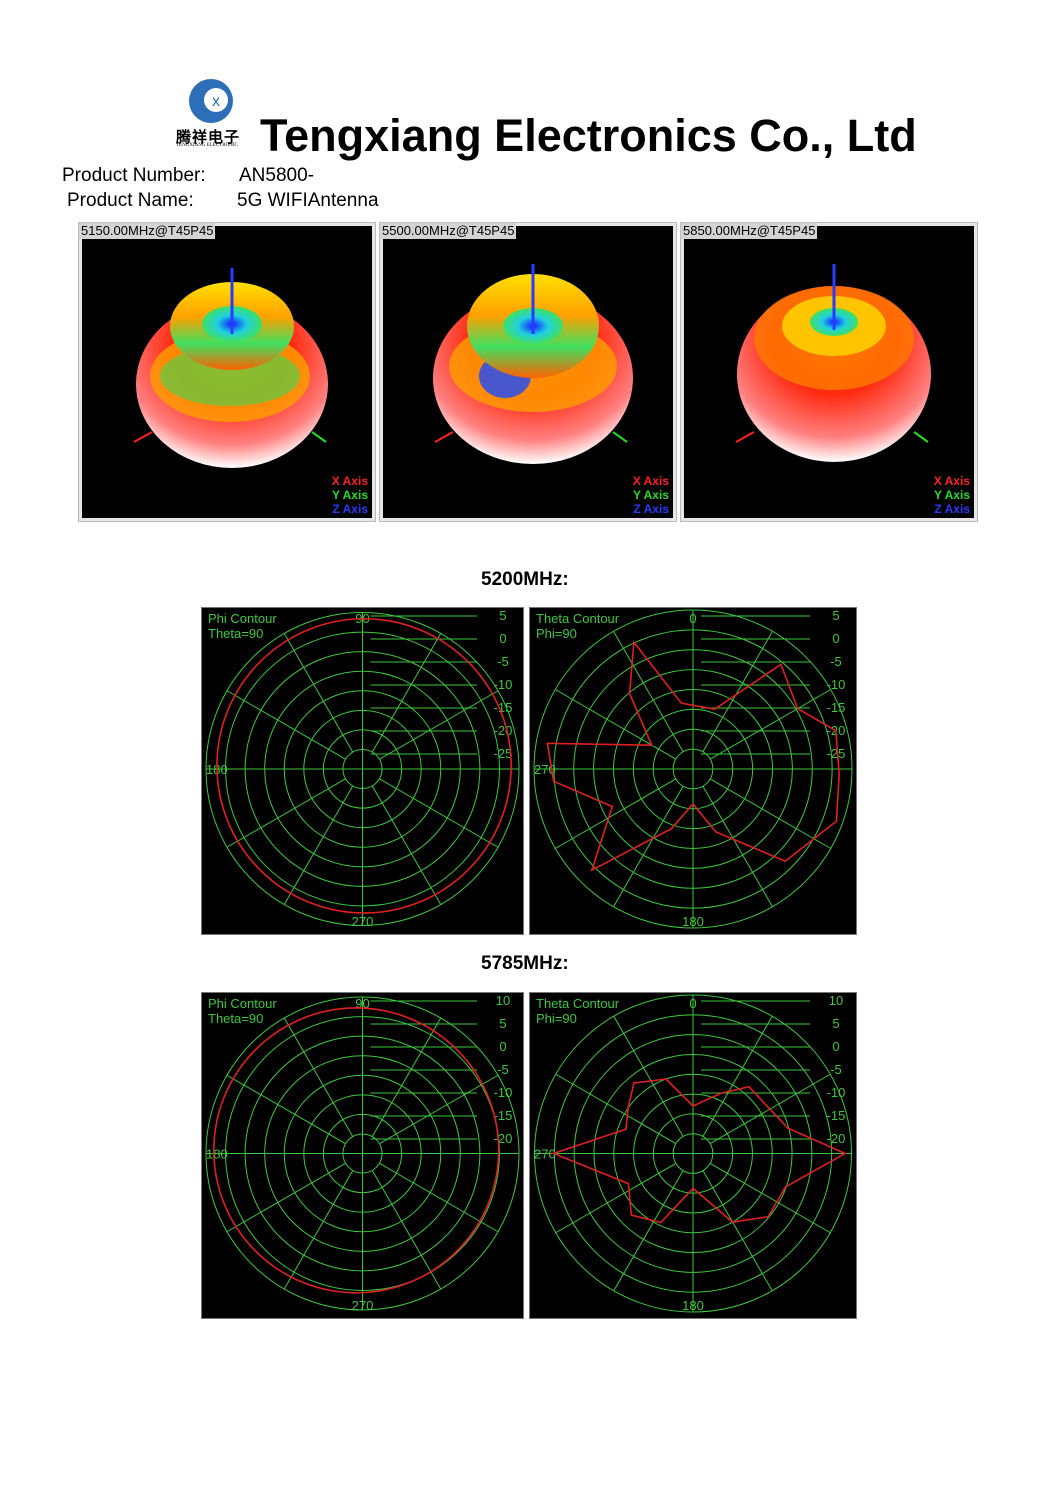  I want to click on svg-text: x, so click(216, 101).